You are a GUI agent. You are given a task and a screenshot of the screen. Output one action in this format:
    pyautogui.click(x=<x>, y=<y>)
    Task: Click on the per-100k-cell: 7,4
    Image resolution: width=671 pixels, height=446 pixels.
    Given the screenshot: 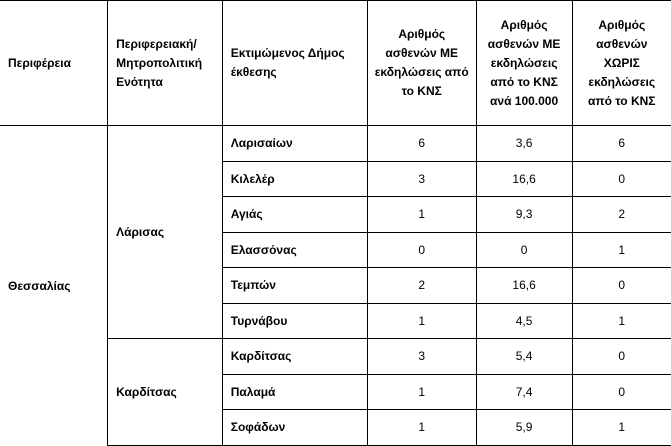 What is the action you would take?
    pyautogui.click(x=524, y=391)
    